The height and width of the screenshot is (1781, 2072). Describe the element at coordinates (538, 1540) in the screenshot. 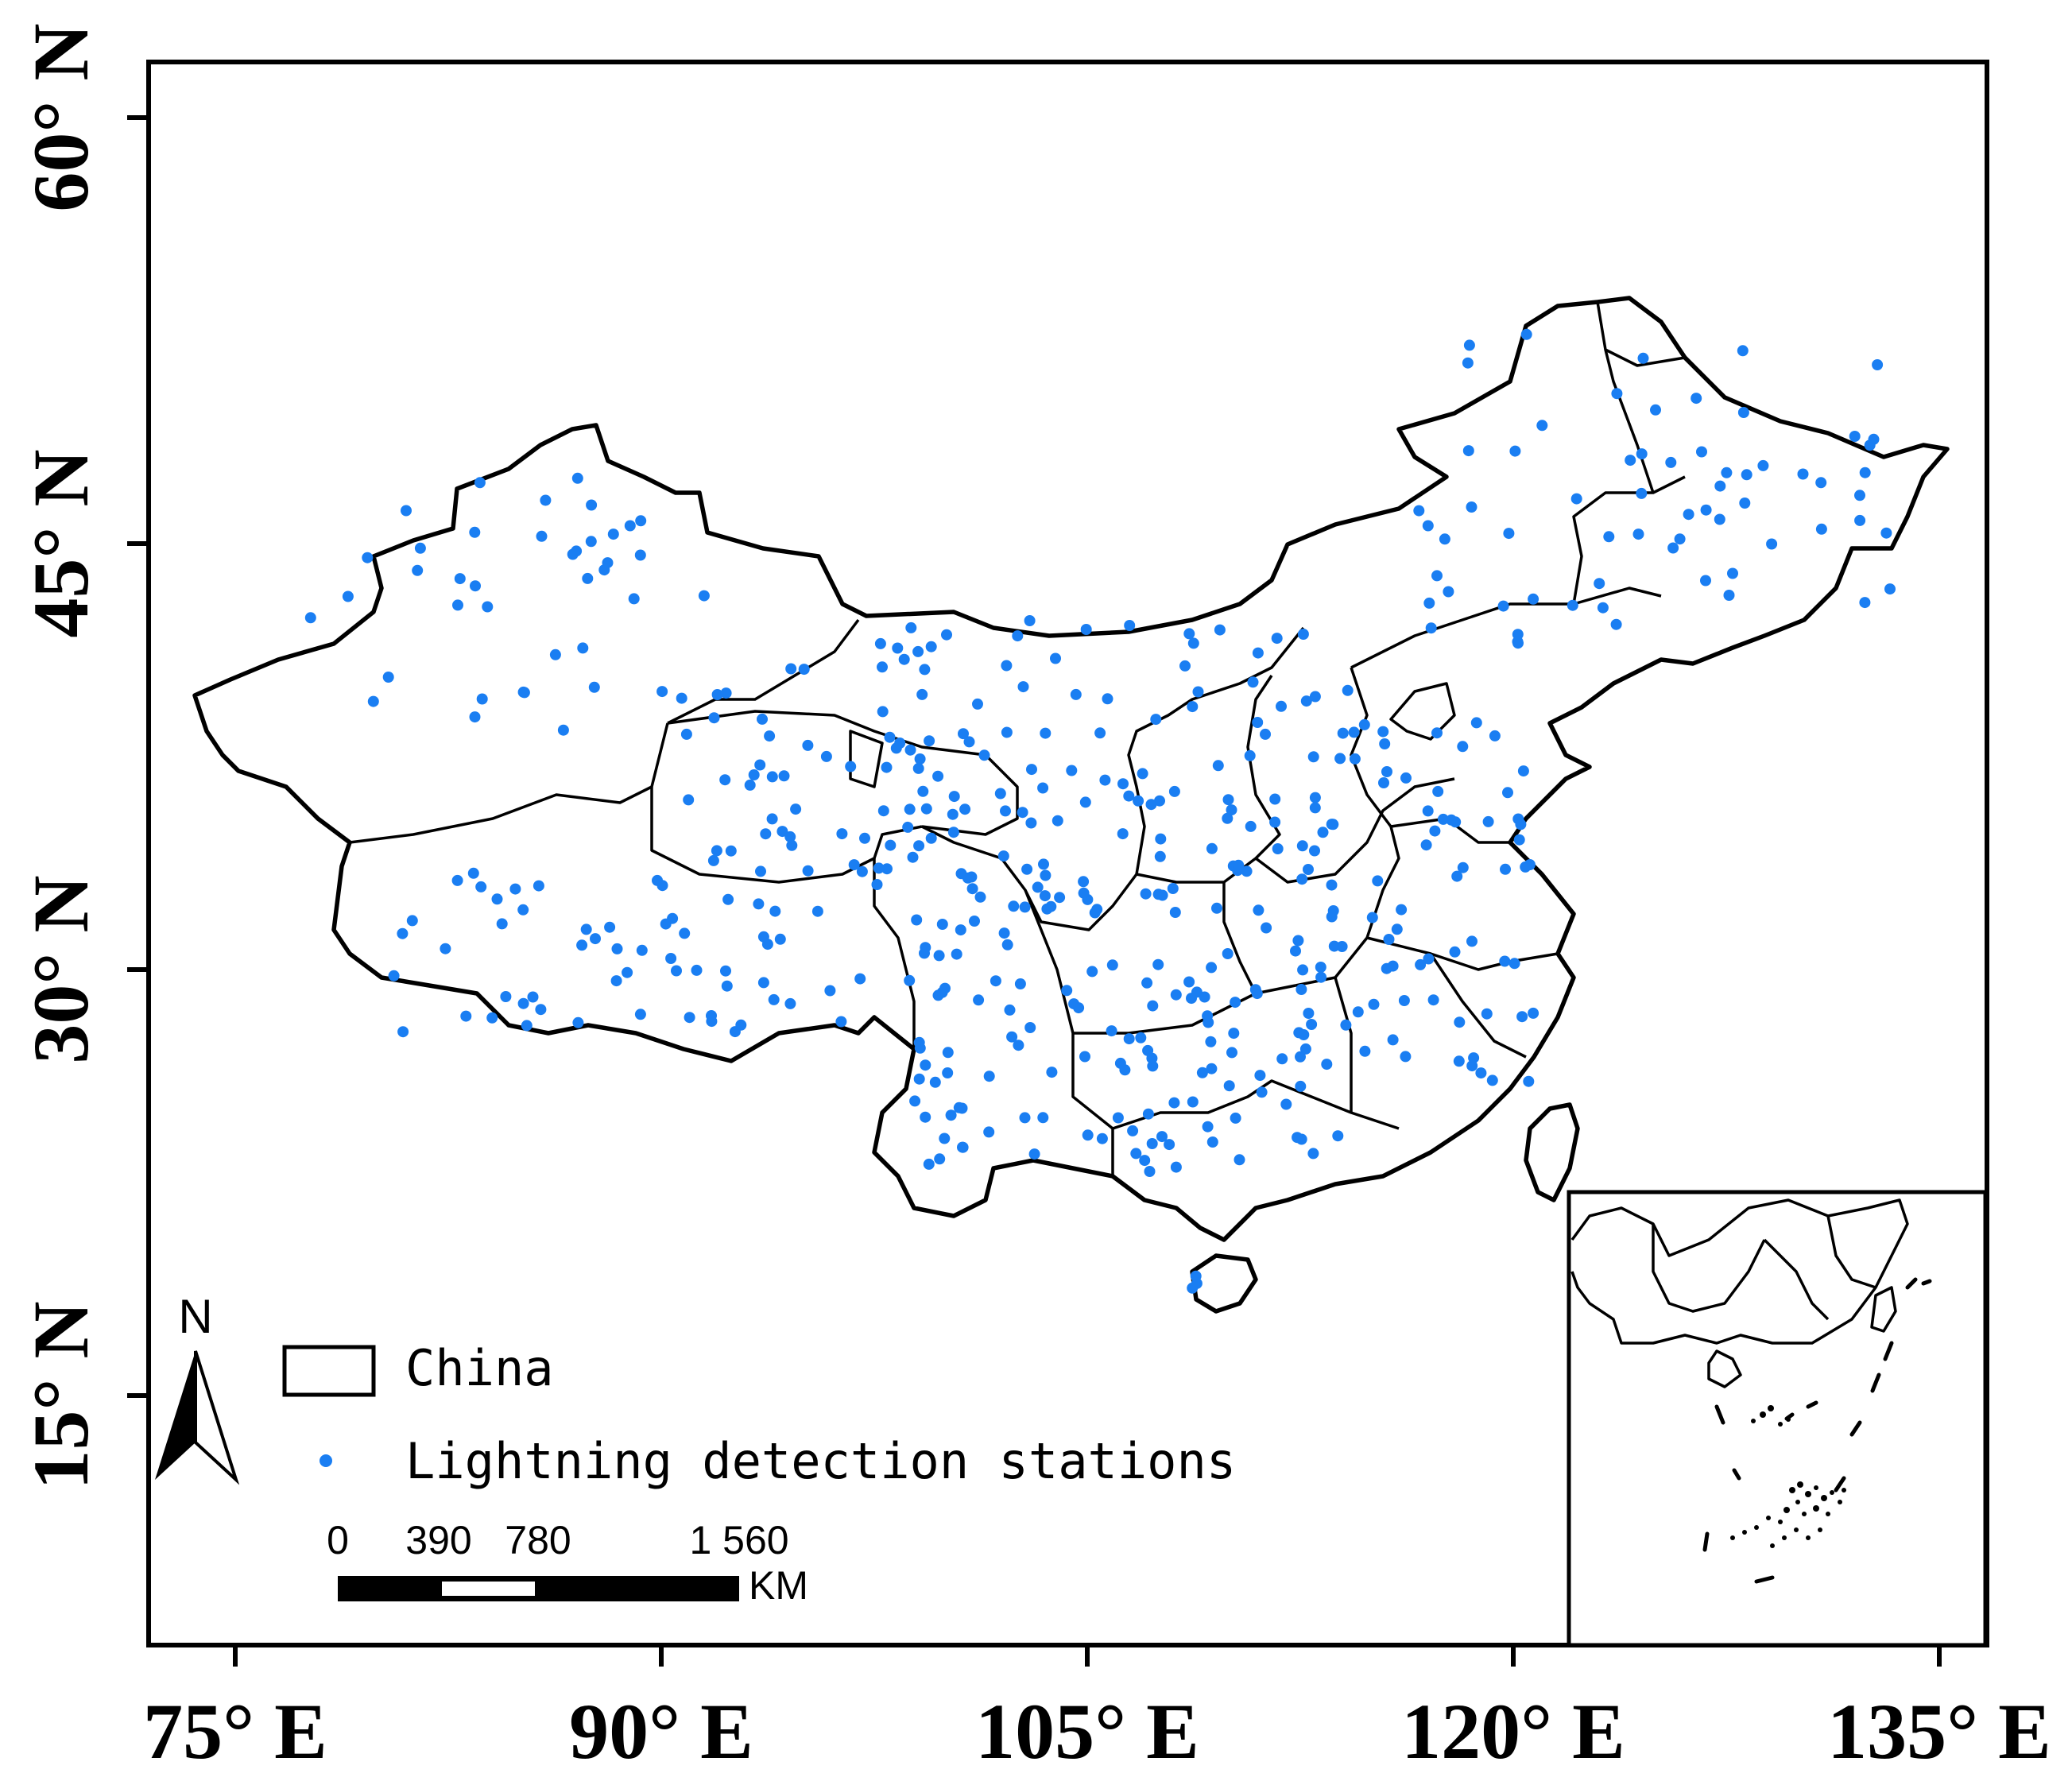

I see `scale-label-780: 780` at that location.